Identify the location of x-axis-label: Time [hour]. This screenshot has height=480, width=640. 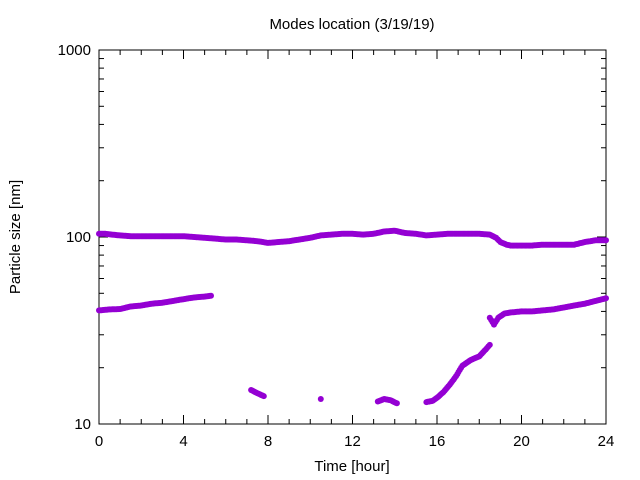
(351, 466).